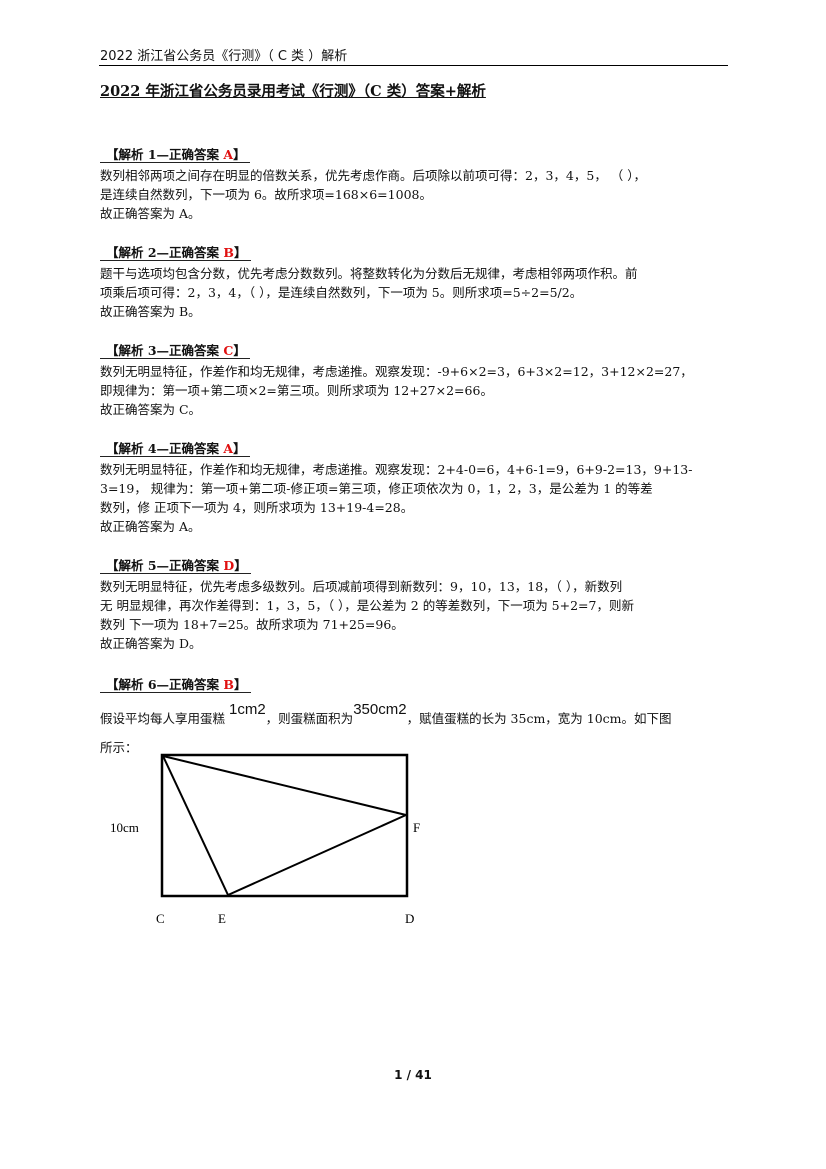 The image size is (826, 1169). I want to click on answer-letter: D, so click(229, 565).